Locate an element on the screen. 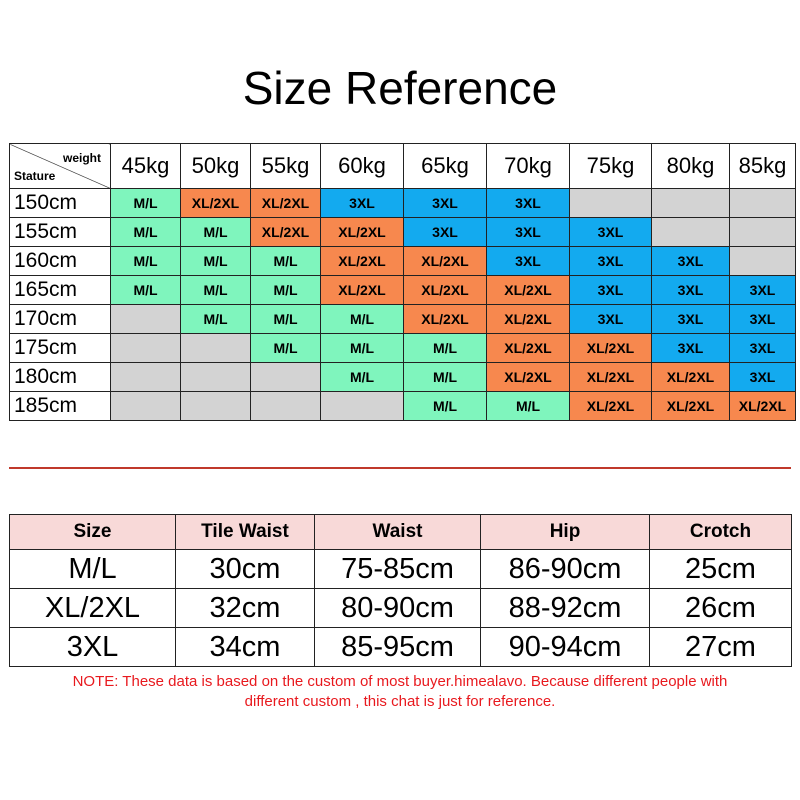  stature-label: 155cm is located at coordinates (60, 232).